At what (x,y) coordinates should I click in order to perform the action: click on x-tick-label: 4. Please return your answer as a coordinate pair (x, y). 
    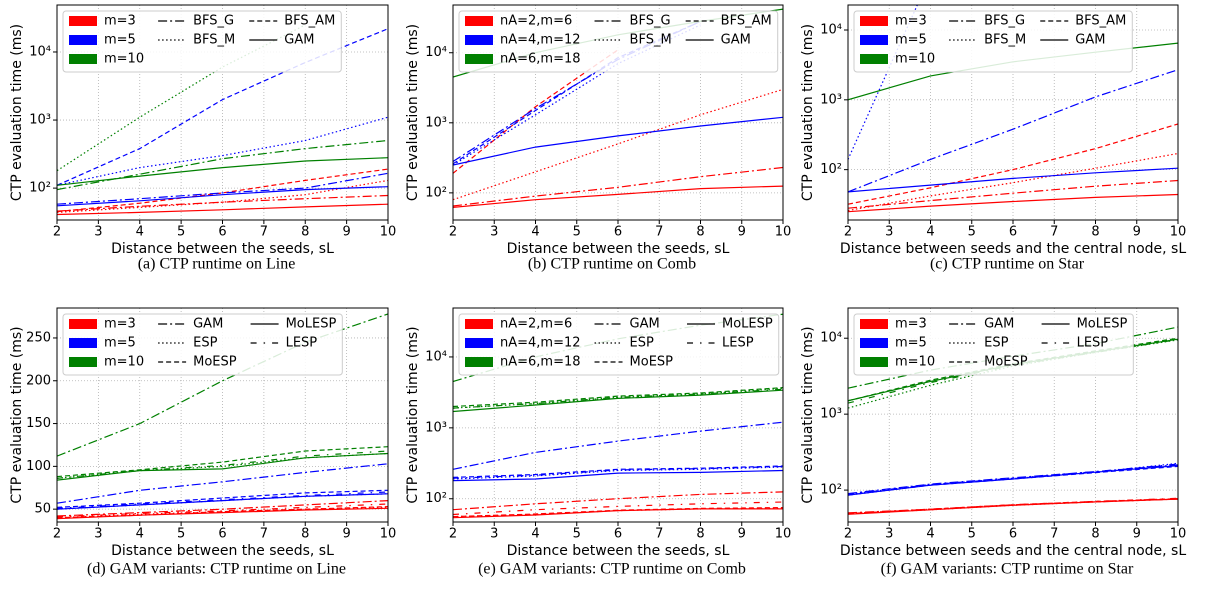
    Looking at the image, I should click on (535, 232).